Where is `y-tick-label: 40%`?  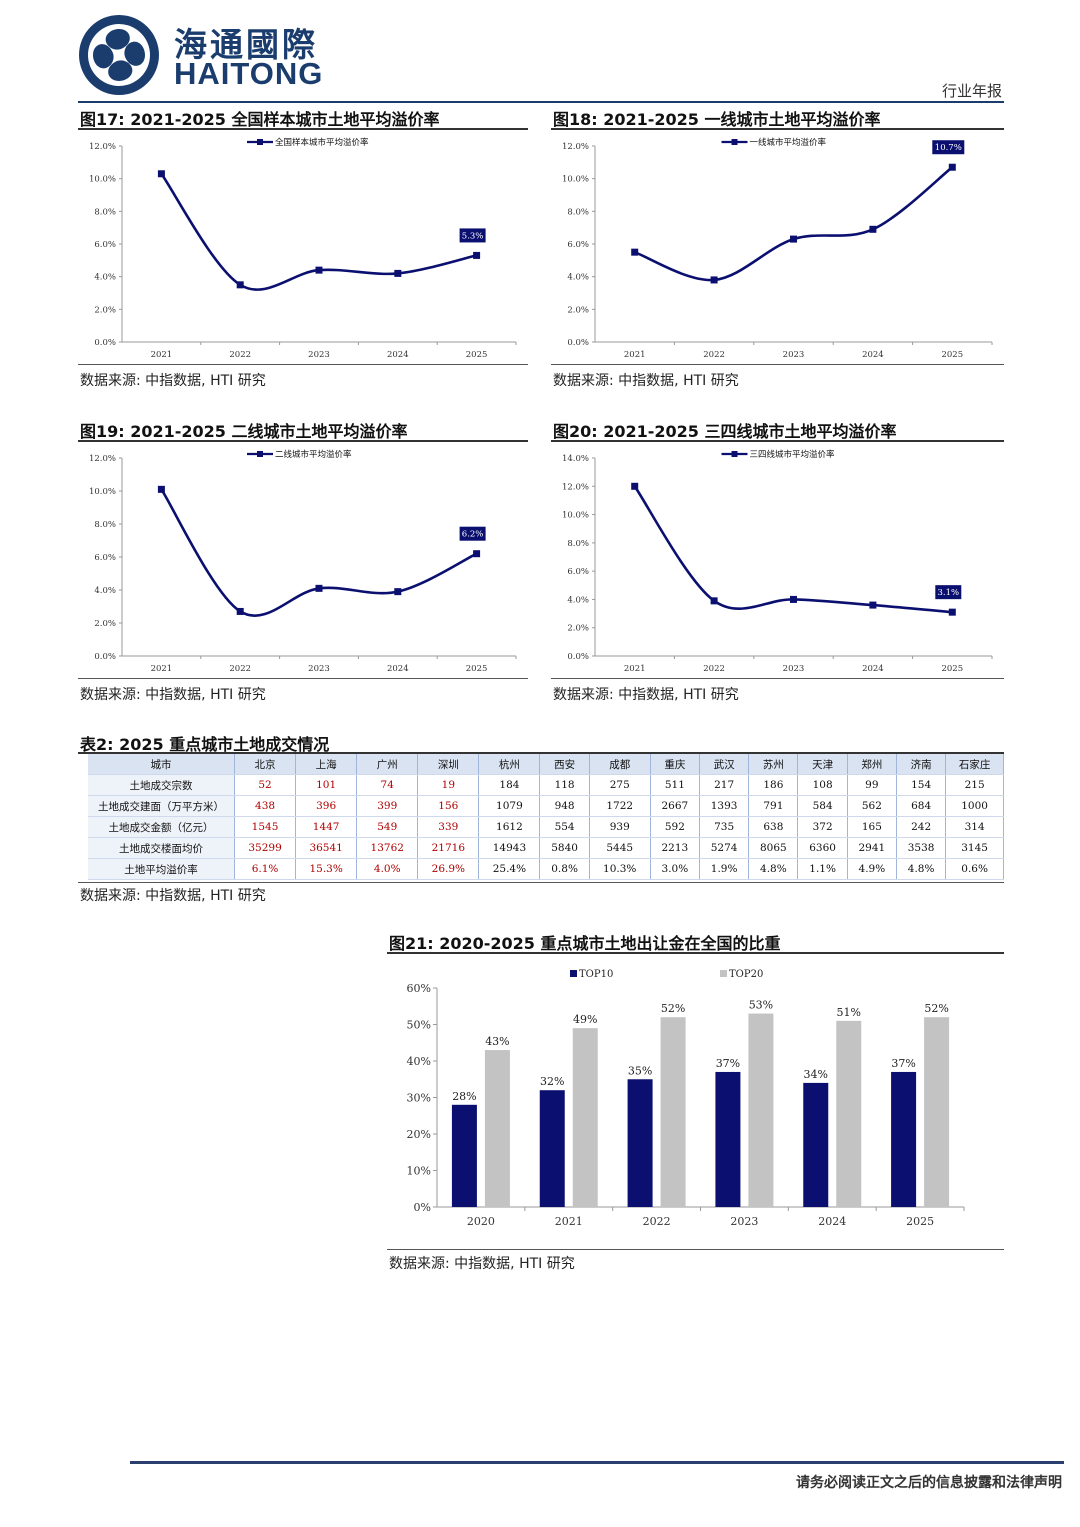
y-tick-label: 40% is located at coordinates (419, 1061).